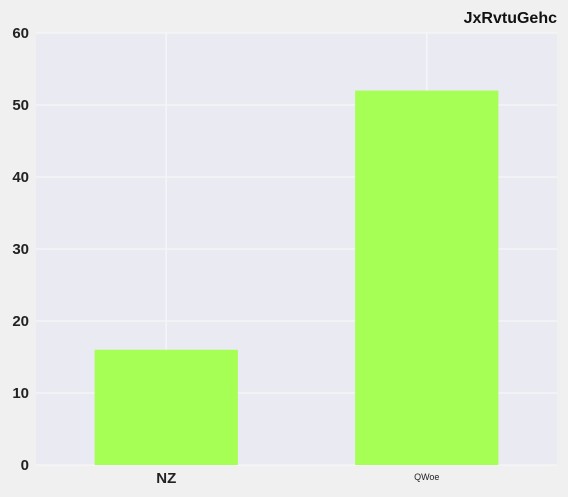 The height and width of the screenshot is (497, 568). I want to click on y-tick-label: 30, so click(20, 249).